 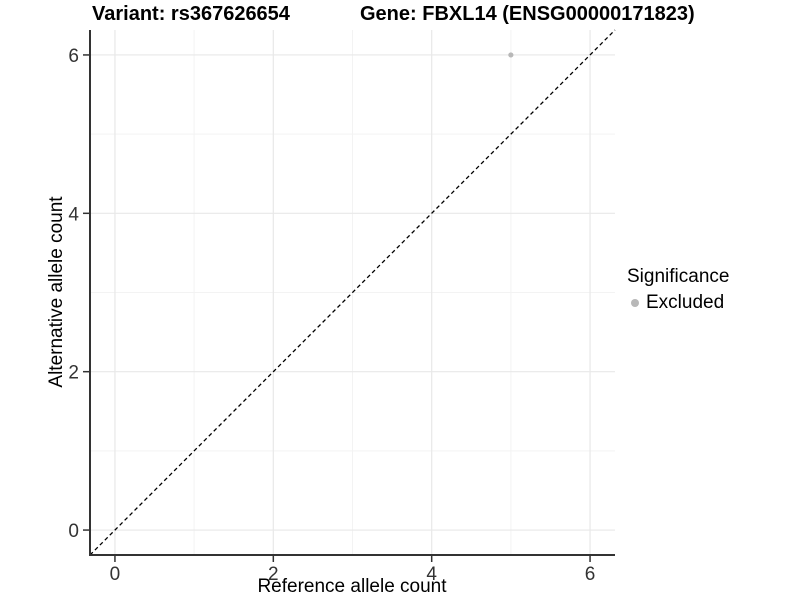 I want to click on x-tick-label: 4, so click(x=431, y=574).